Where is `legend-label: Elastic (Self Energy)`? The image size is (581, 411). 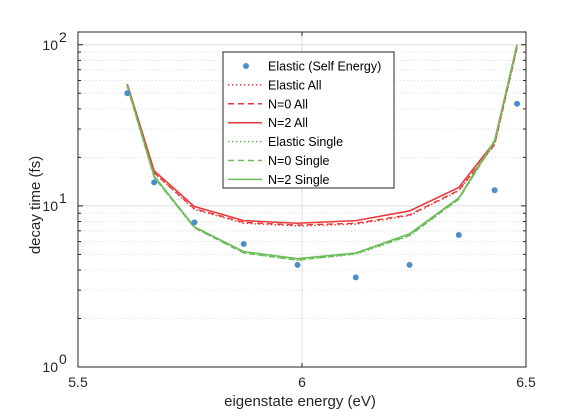 legend-label: Elastic (Self Energy) is located at coordinates (324, 67).